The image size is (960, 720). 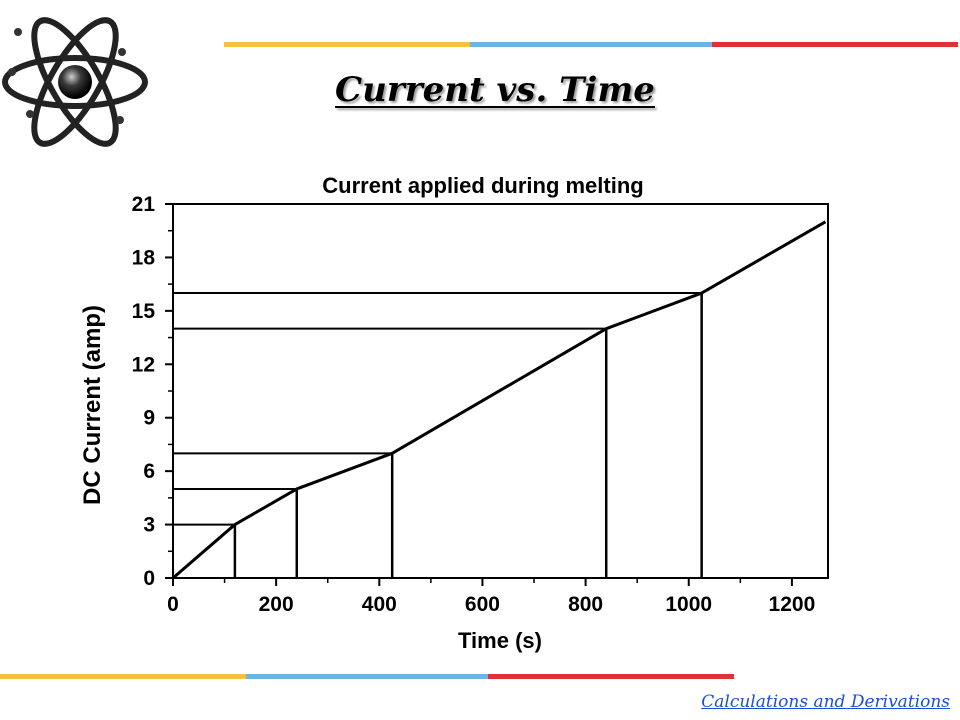 I want to click on x-axis-label: Time (s), so click(x=500, y=640).